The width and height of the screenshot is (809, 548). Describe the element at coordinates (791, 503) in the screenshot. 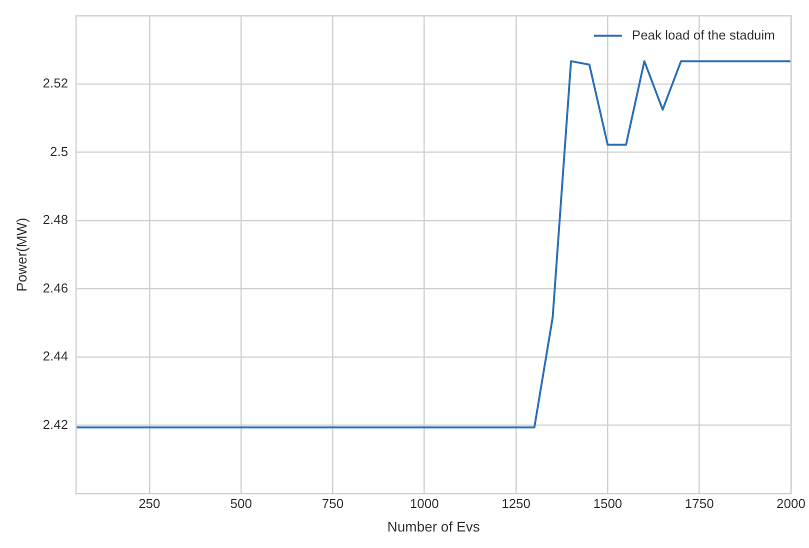

I see `x-tick-label: 2000` at that location.